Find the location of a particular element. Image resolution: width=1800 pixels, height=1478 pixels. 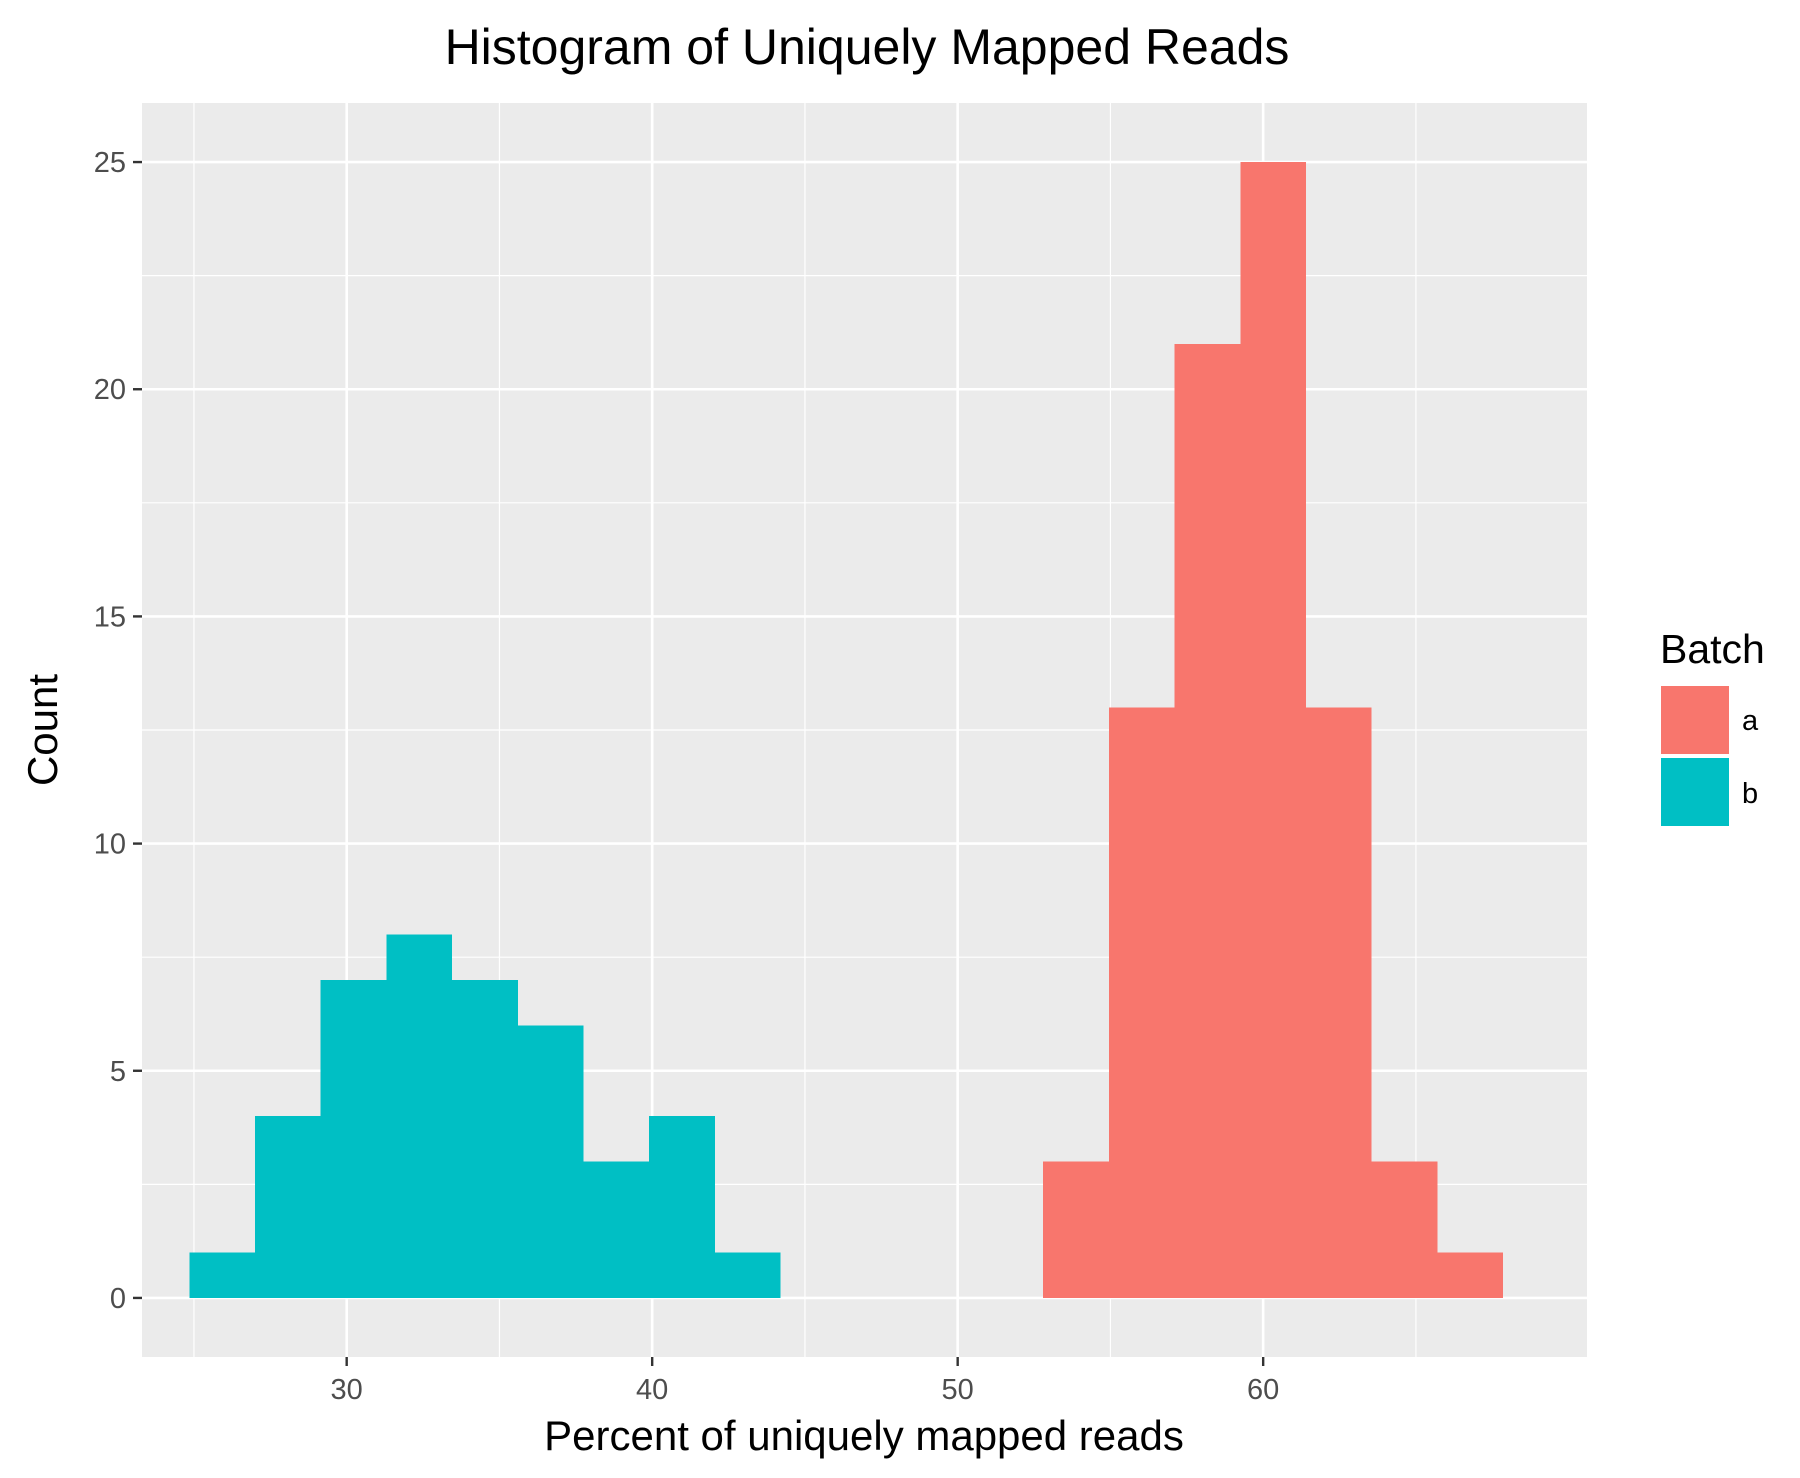

legend: Batch a b is located at coordinates (1712, 726).